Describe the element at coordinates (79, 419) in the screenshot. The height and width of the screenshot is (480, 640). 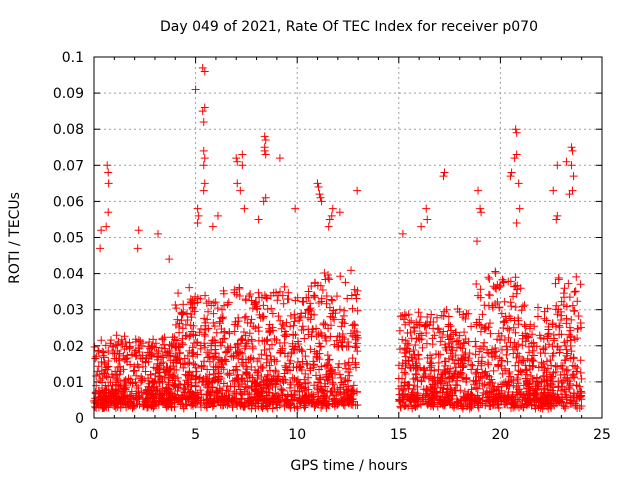
I see `y-tick-label: 0` at that location.